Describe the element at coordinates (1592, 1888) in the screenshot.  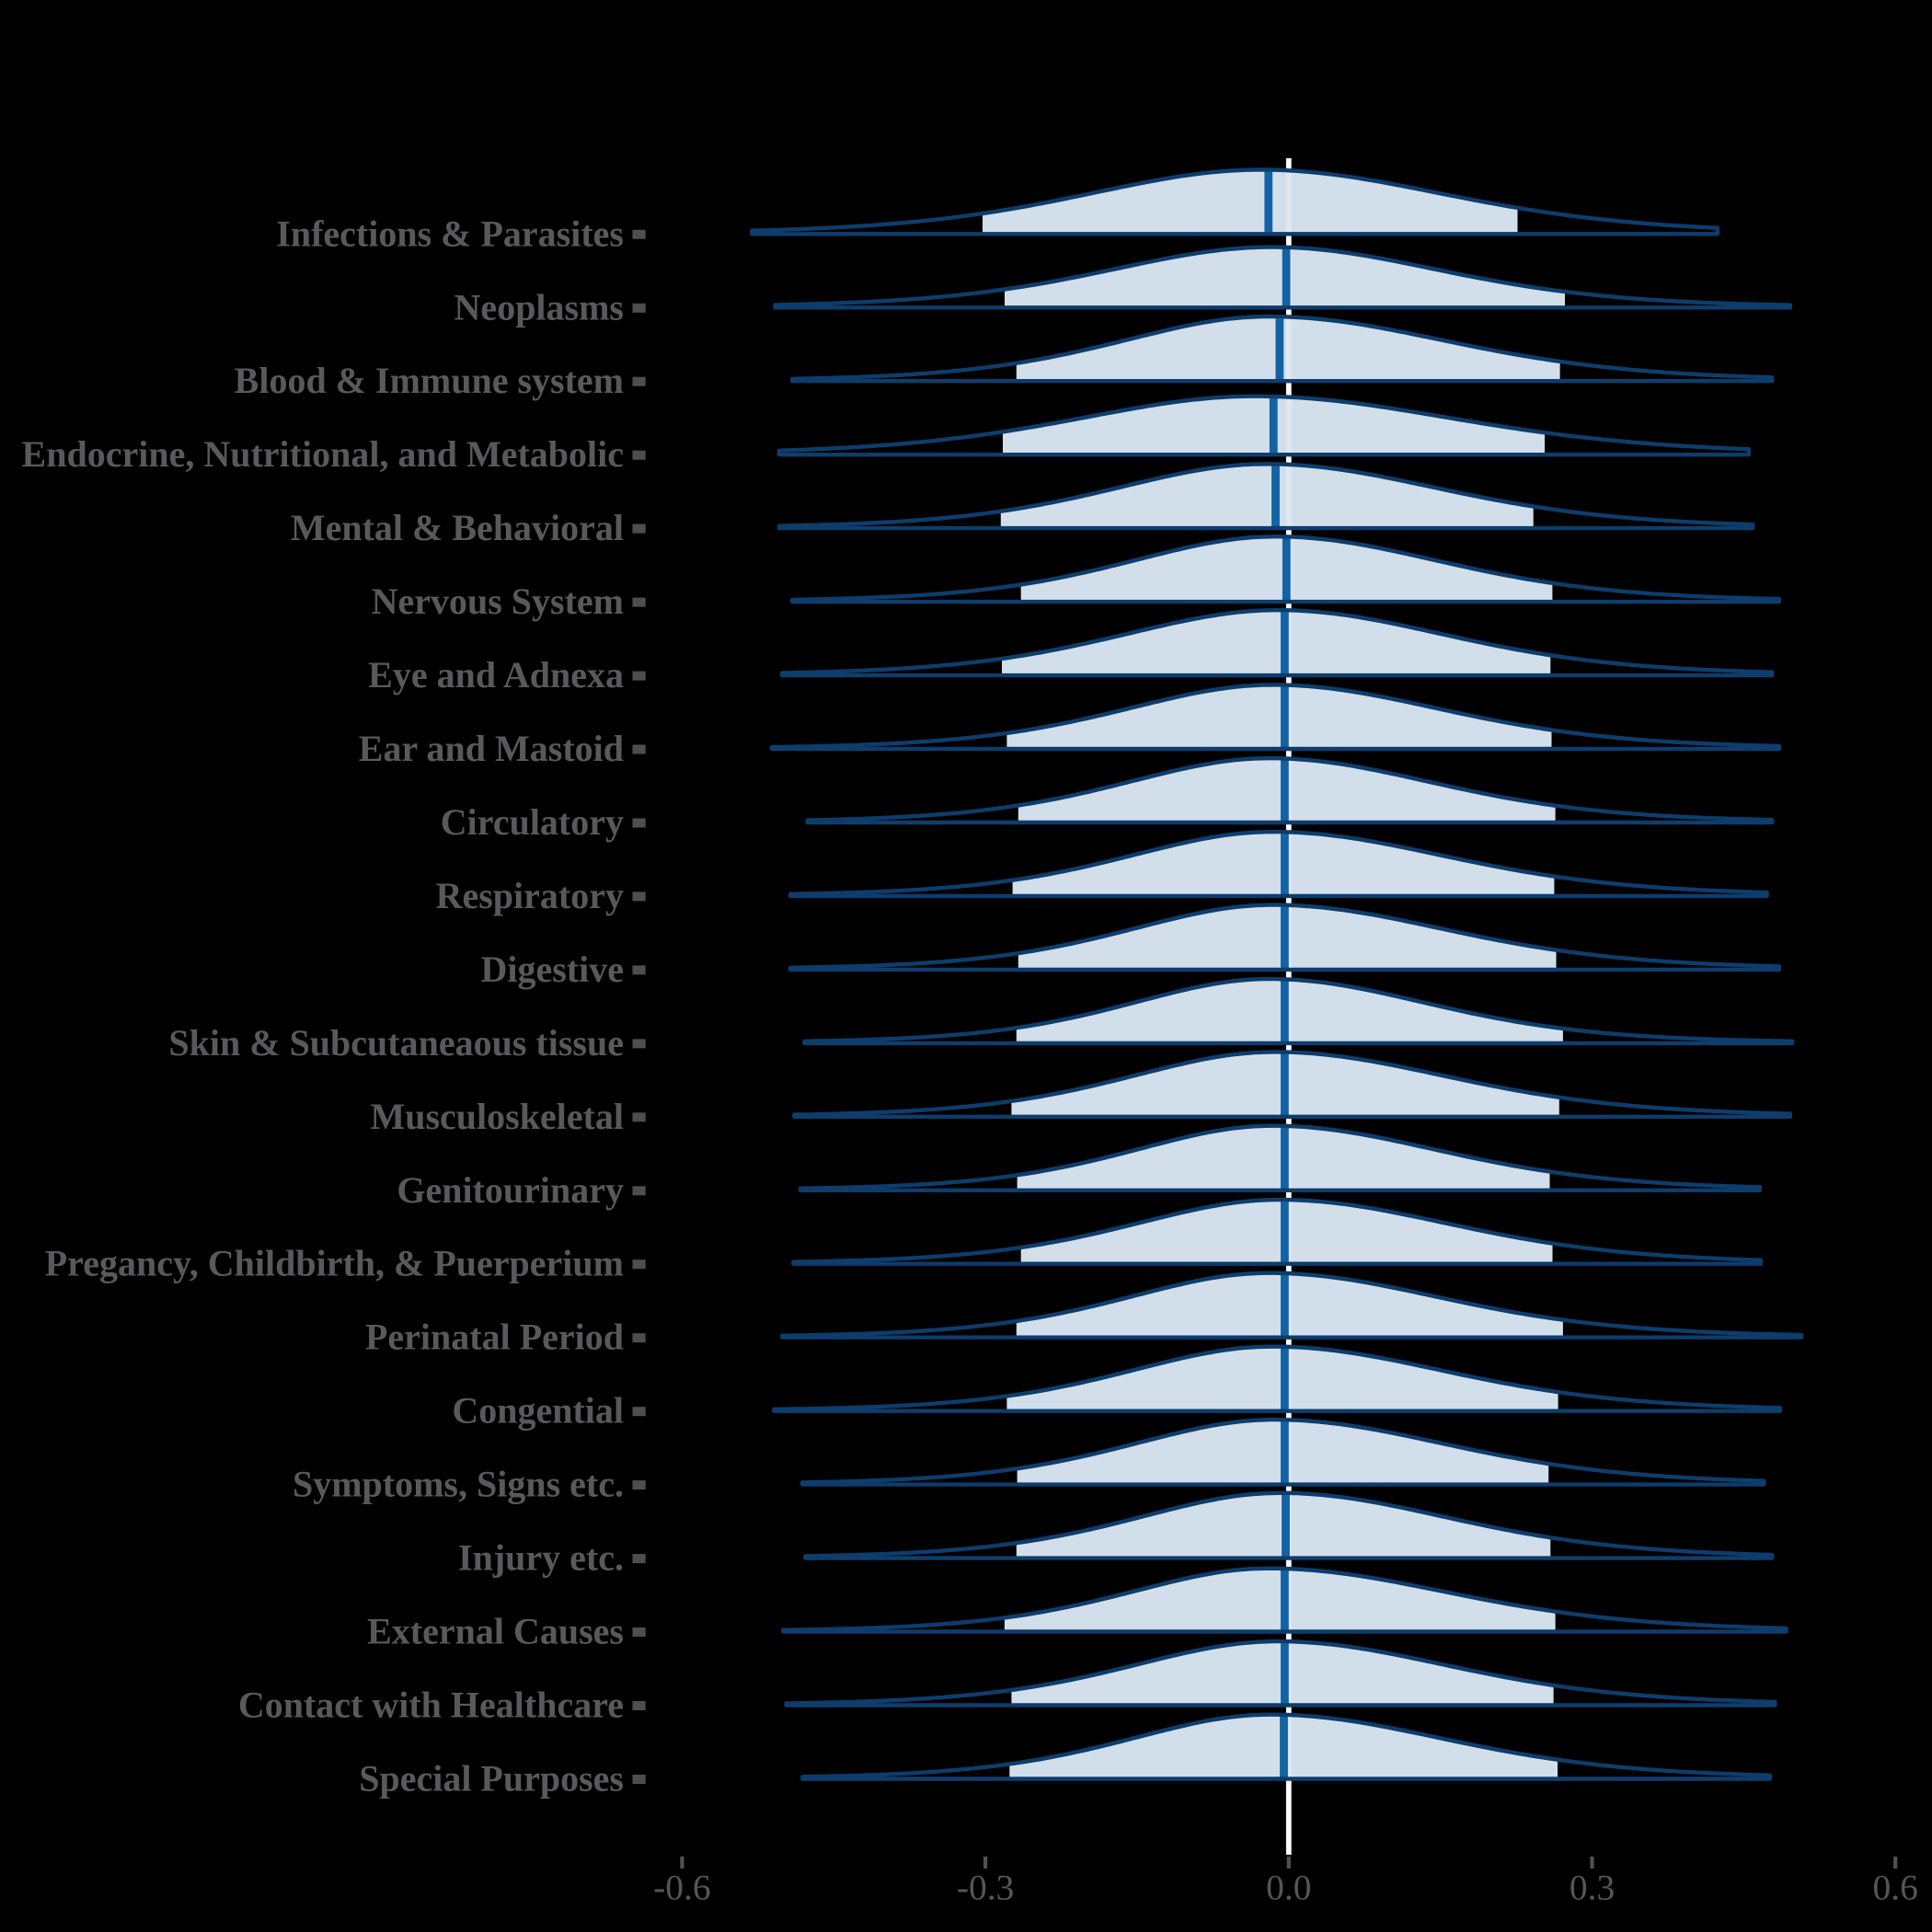
I see `svg-text: 0.3` at that location.